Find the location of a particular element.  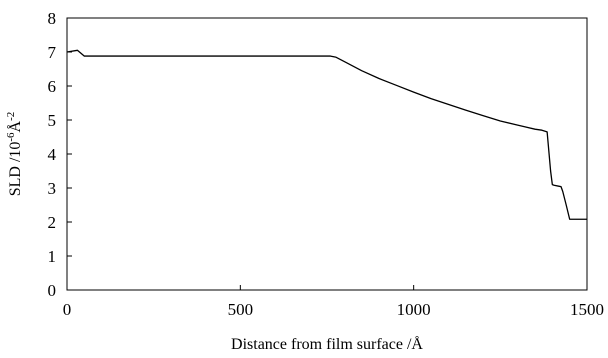

x-axis-ticks: 0 500 1000 1500 is located at coordinates (333, 302).